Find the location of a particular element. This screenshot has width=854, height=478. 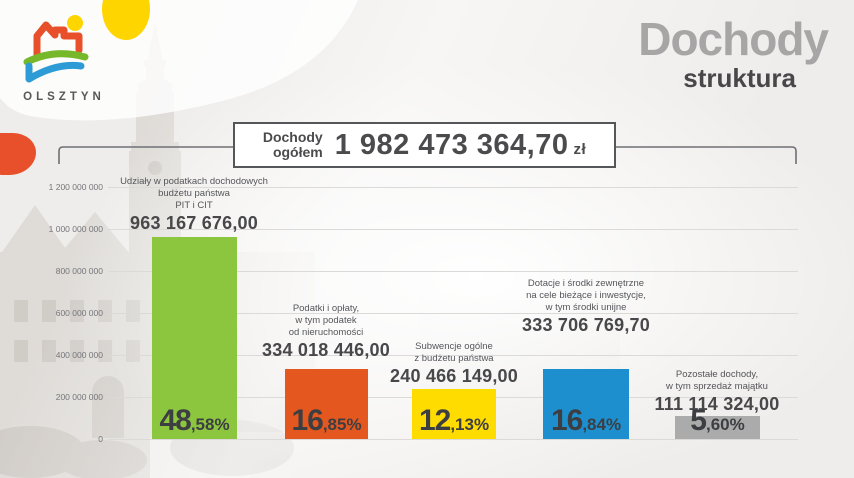

bar-label-line: na cele bieżące i inwestycje, is located at coordinates (586, 295).